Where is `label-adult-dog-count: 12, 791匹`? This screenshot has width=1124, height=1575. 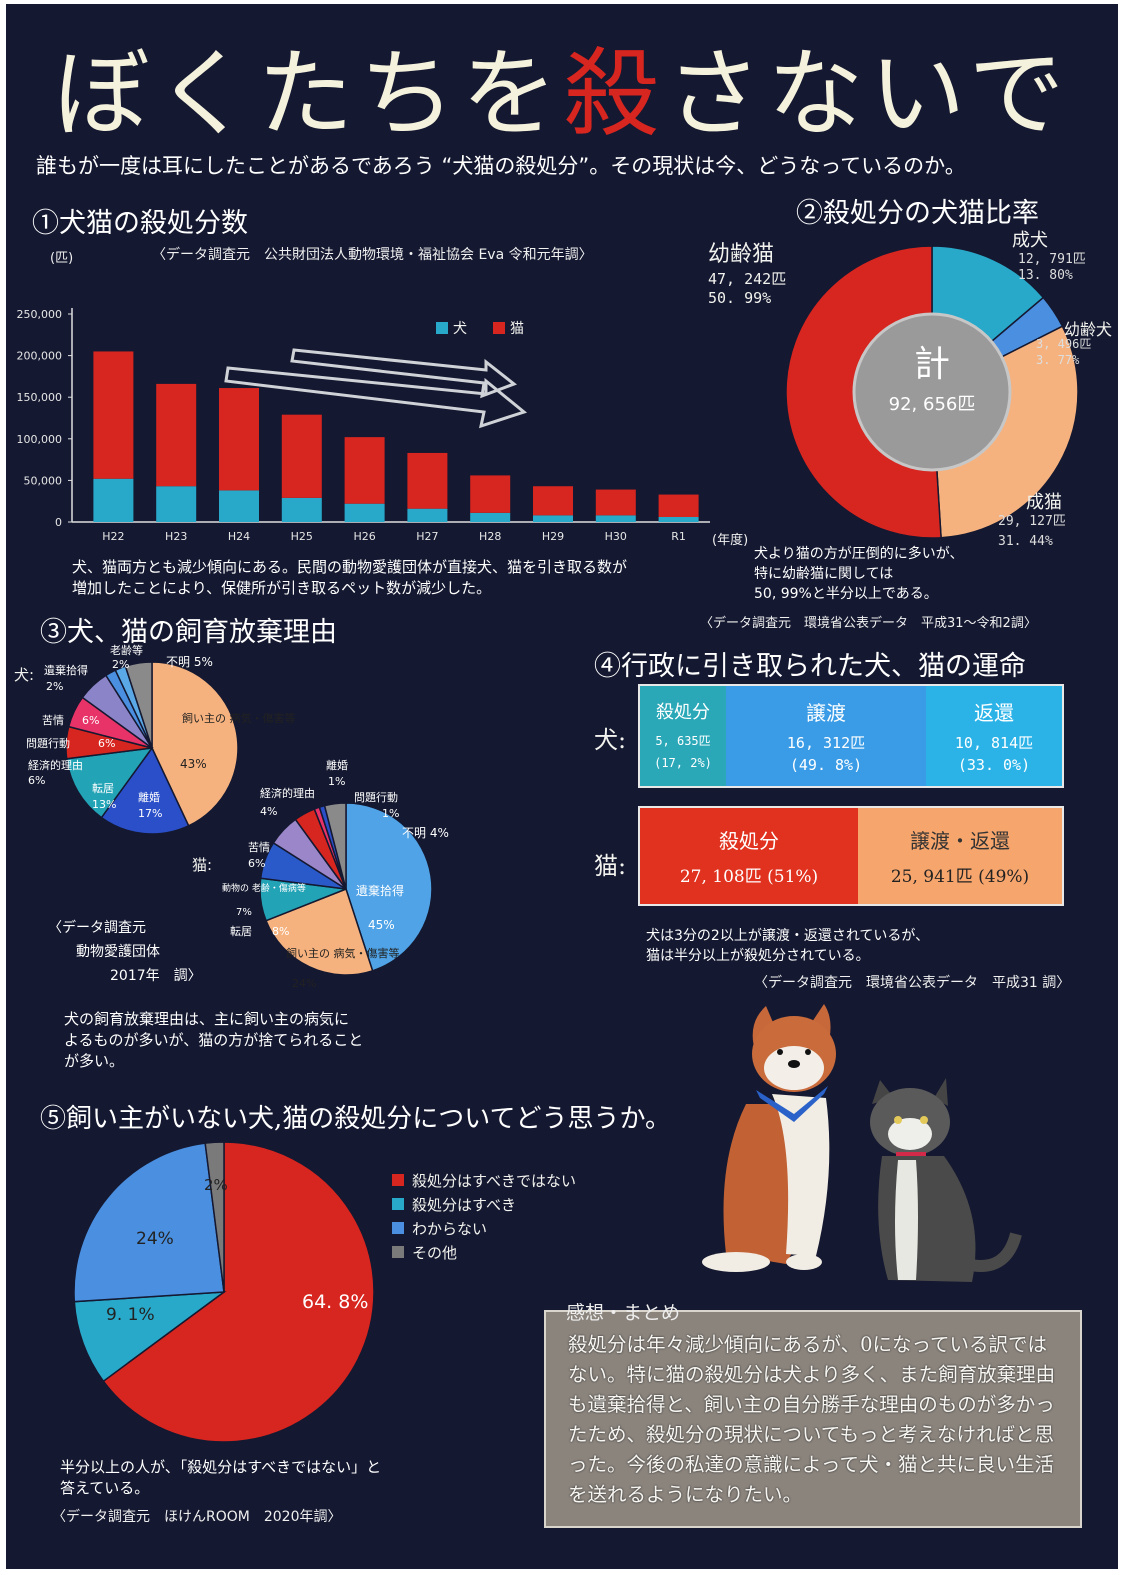 label-adult-dog-count: 12, 791匹 is located at coordinates (1052, 259).